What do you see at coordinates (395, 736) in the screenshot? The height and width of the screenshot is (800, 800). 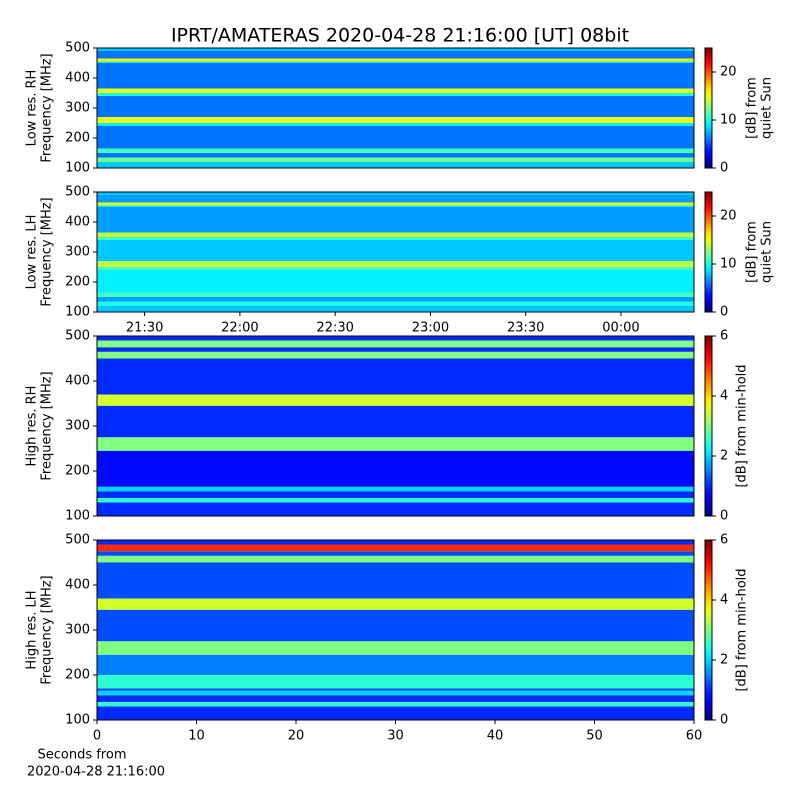 I see `x-tick-label: 30` at bounding box center [395, 736].